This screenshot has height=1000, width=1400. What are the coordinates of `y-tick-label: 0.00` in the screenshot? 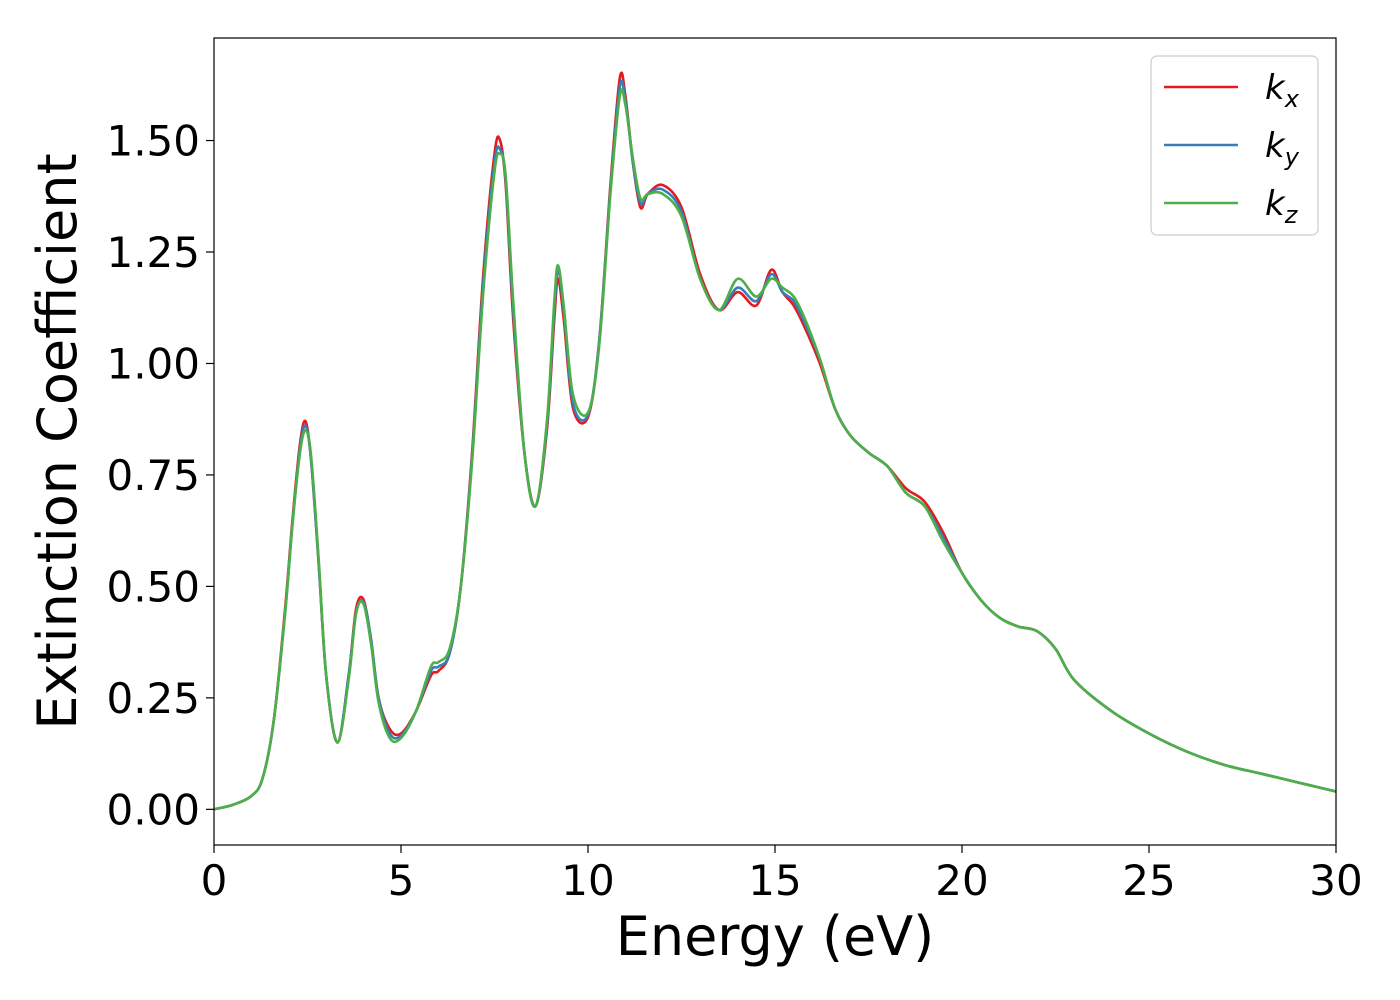 It's located at (153, 809).